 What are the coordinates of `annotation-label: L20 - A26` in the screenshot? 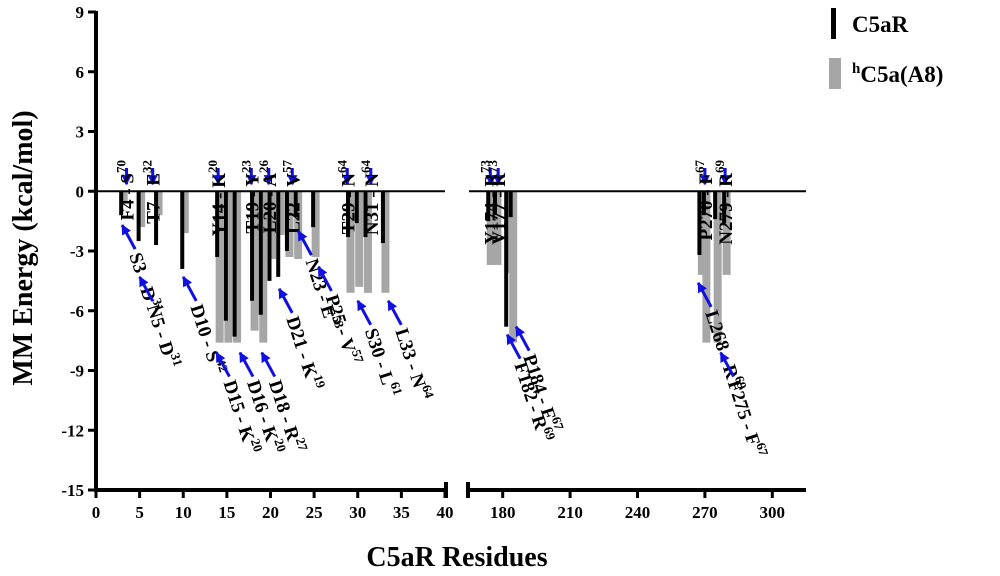 It's located at (268, 197).